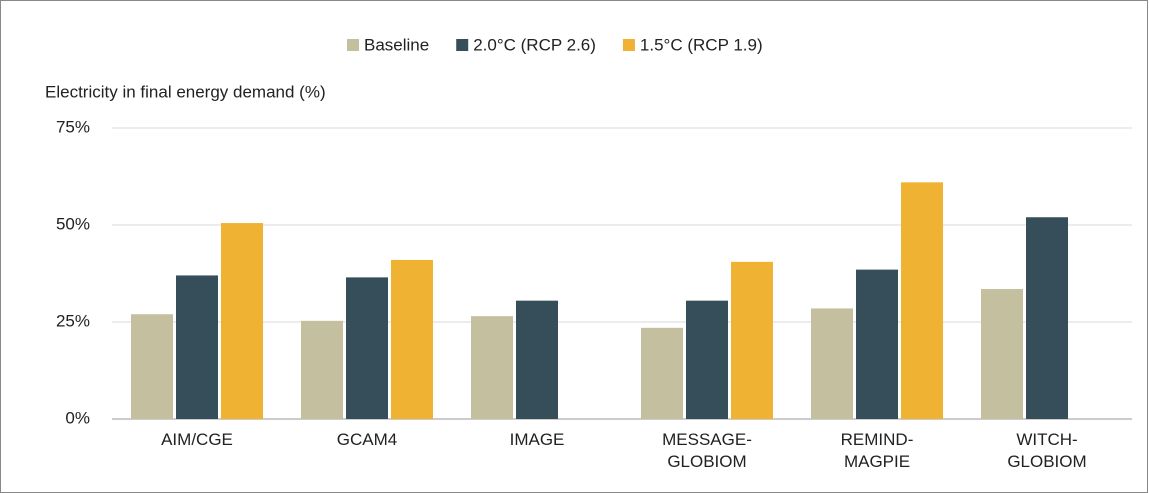 The width and height of the screenshot is (1149, 493). Describe the element at coordinates (77, 417) in the screenshot. I see `y-tick-label: 0%` at that location.